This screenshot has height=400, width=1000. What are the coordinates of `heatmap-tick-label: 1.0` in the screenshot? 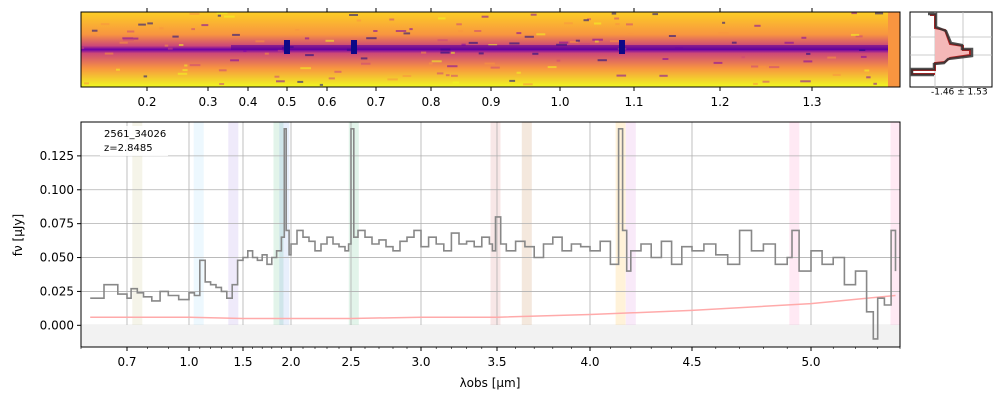 It's located at (559, 102).